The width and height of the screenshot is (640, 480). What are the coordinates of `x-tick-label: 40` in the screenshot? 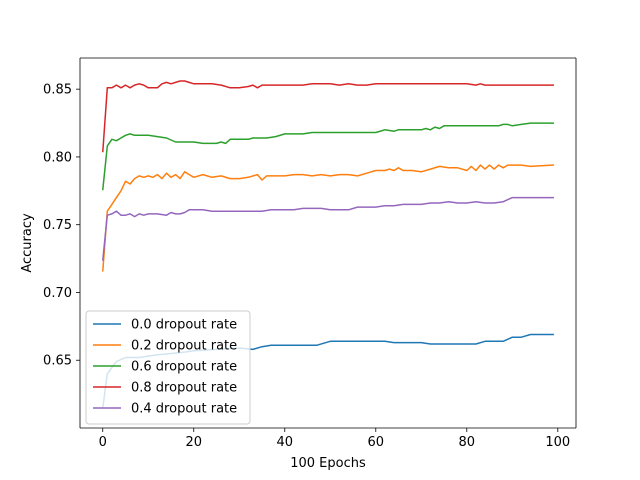 It's located at (284, 442).